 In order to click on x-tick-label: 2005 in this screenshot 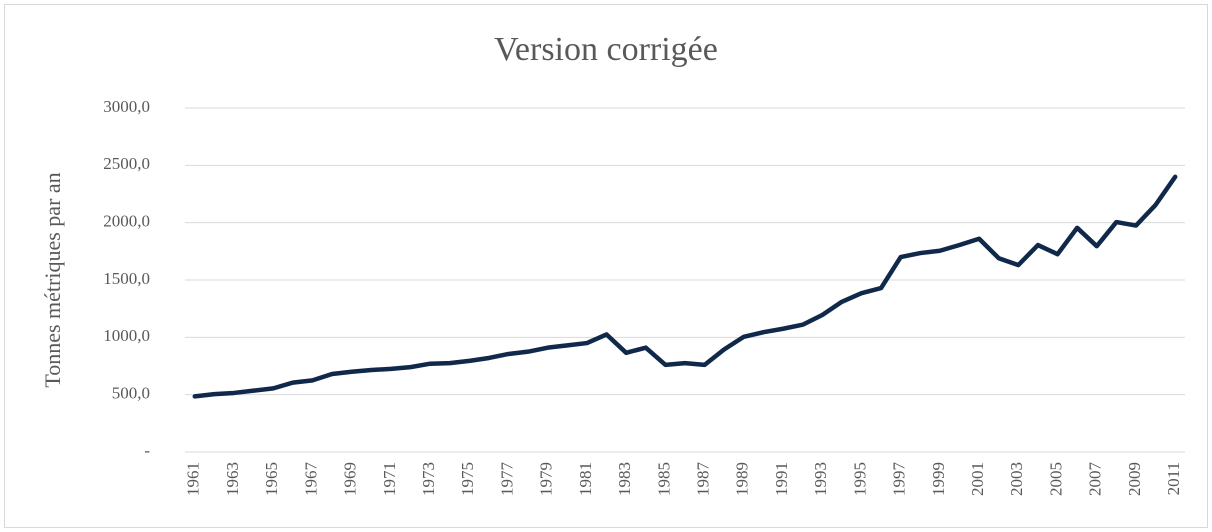, I will do `click(1055, 479)`.